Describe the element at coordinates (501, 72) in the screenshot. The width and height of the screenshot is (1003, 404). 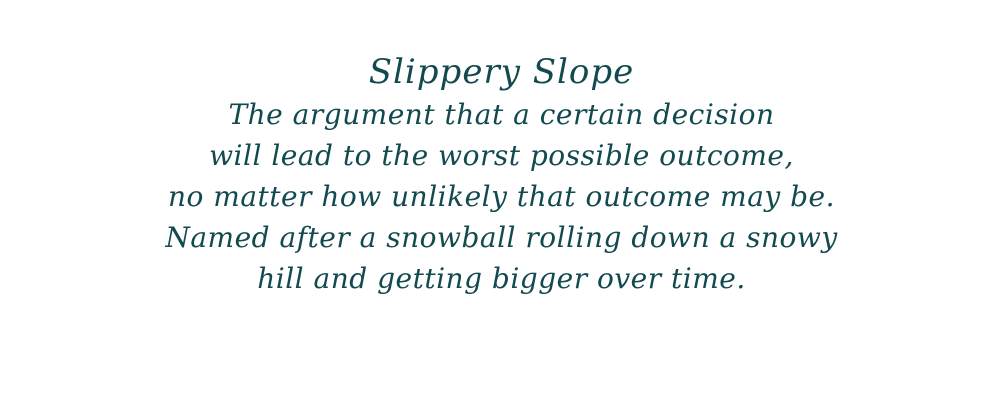
I see `term-title: Slippery Slope` at that location.